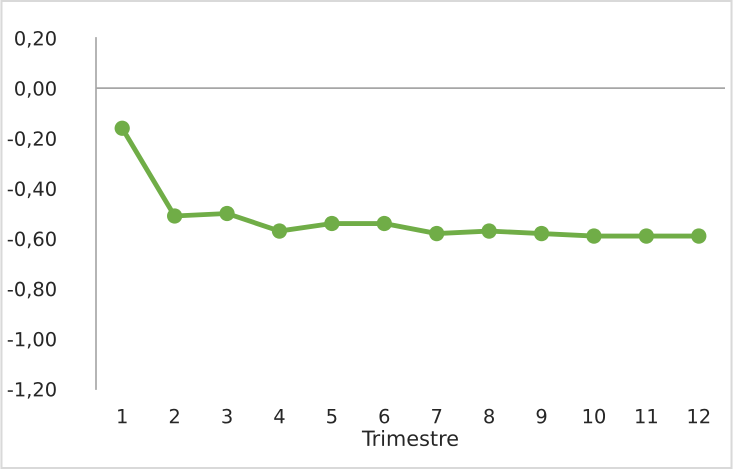 The width and height of the screenshot is (733, 469). Describe the element at coordinates (32, 390) in the screenshot. I see `y-tick-label: -1,20` at that location.